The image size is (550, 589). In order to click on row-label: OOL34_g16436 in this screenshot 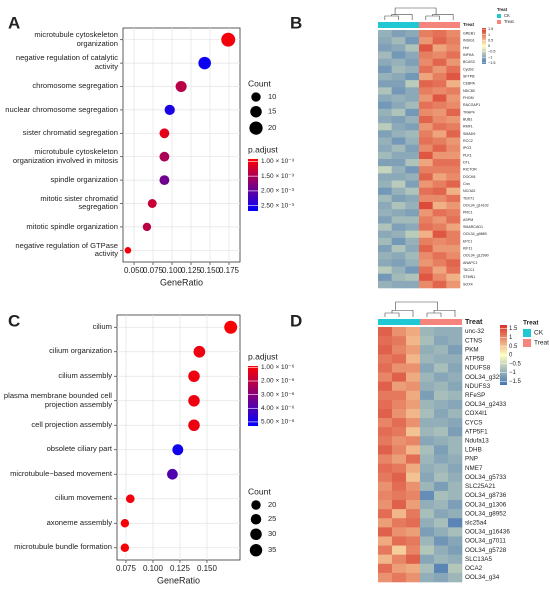, I will do `click(487, 532)`.